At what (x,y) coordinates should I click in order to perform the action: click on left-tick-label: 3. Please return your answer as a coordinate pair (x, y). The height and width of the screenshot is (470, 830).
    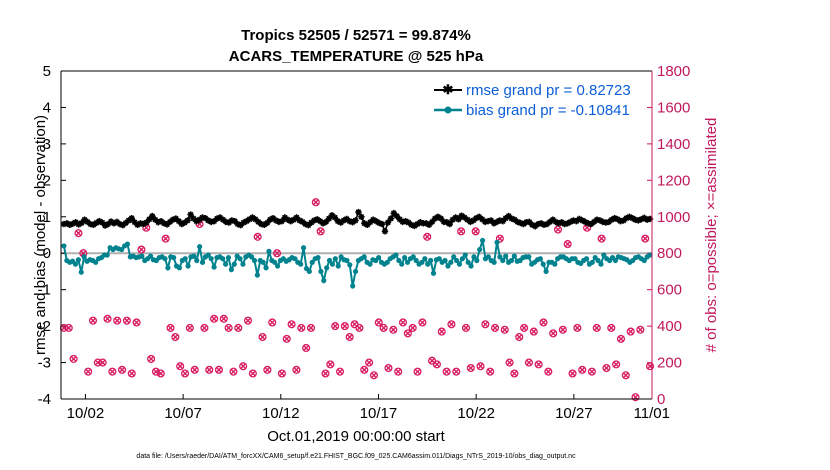
    Looking at the image, I should click on (47, 144).